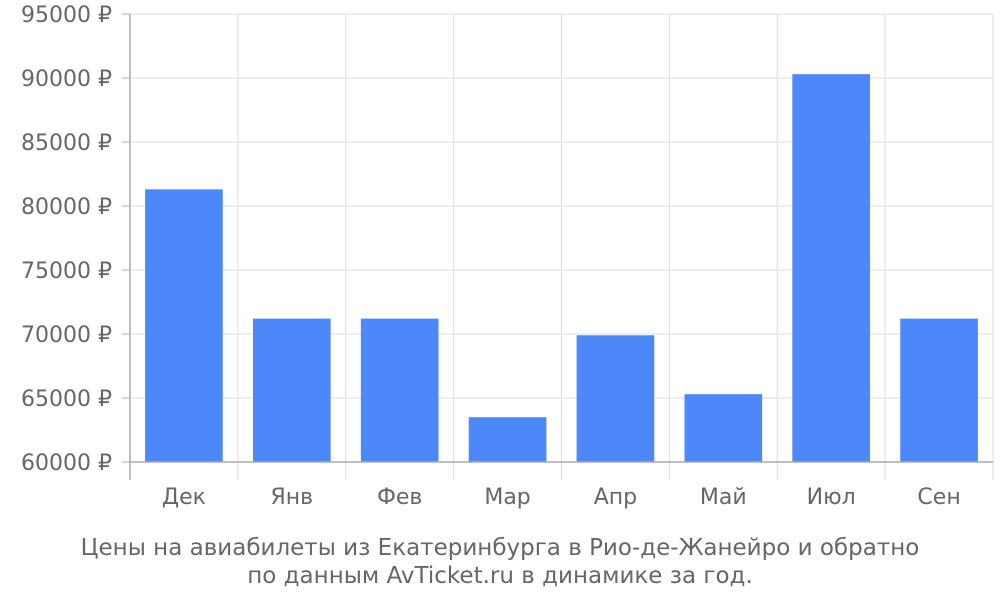  I want to click on y-tick-label: 60000 ₽, so click(66, 463).